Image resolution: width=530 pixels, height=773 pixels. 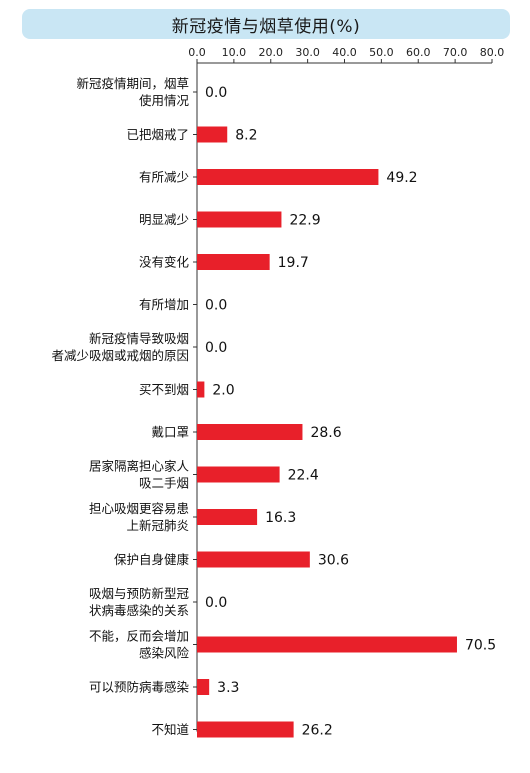 I want to click on x-tick-label: 20.0, so click(x=271, y=52).